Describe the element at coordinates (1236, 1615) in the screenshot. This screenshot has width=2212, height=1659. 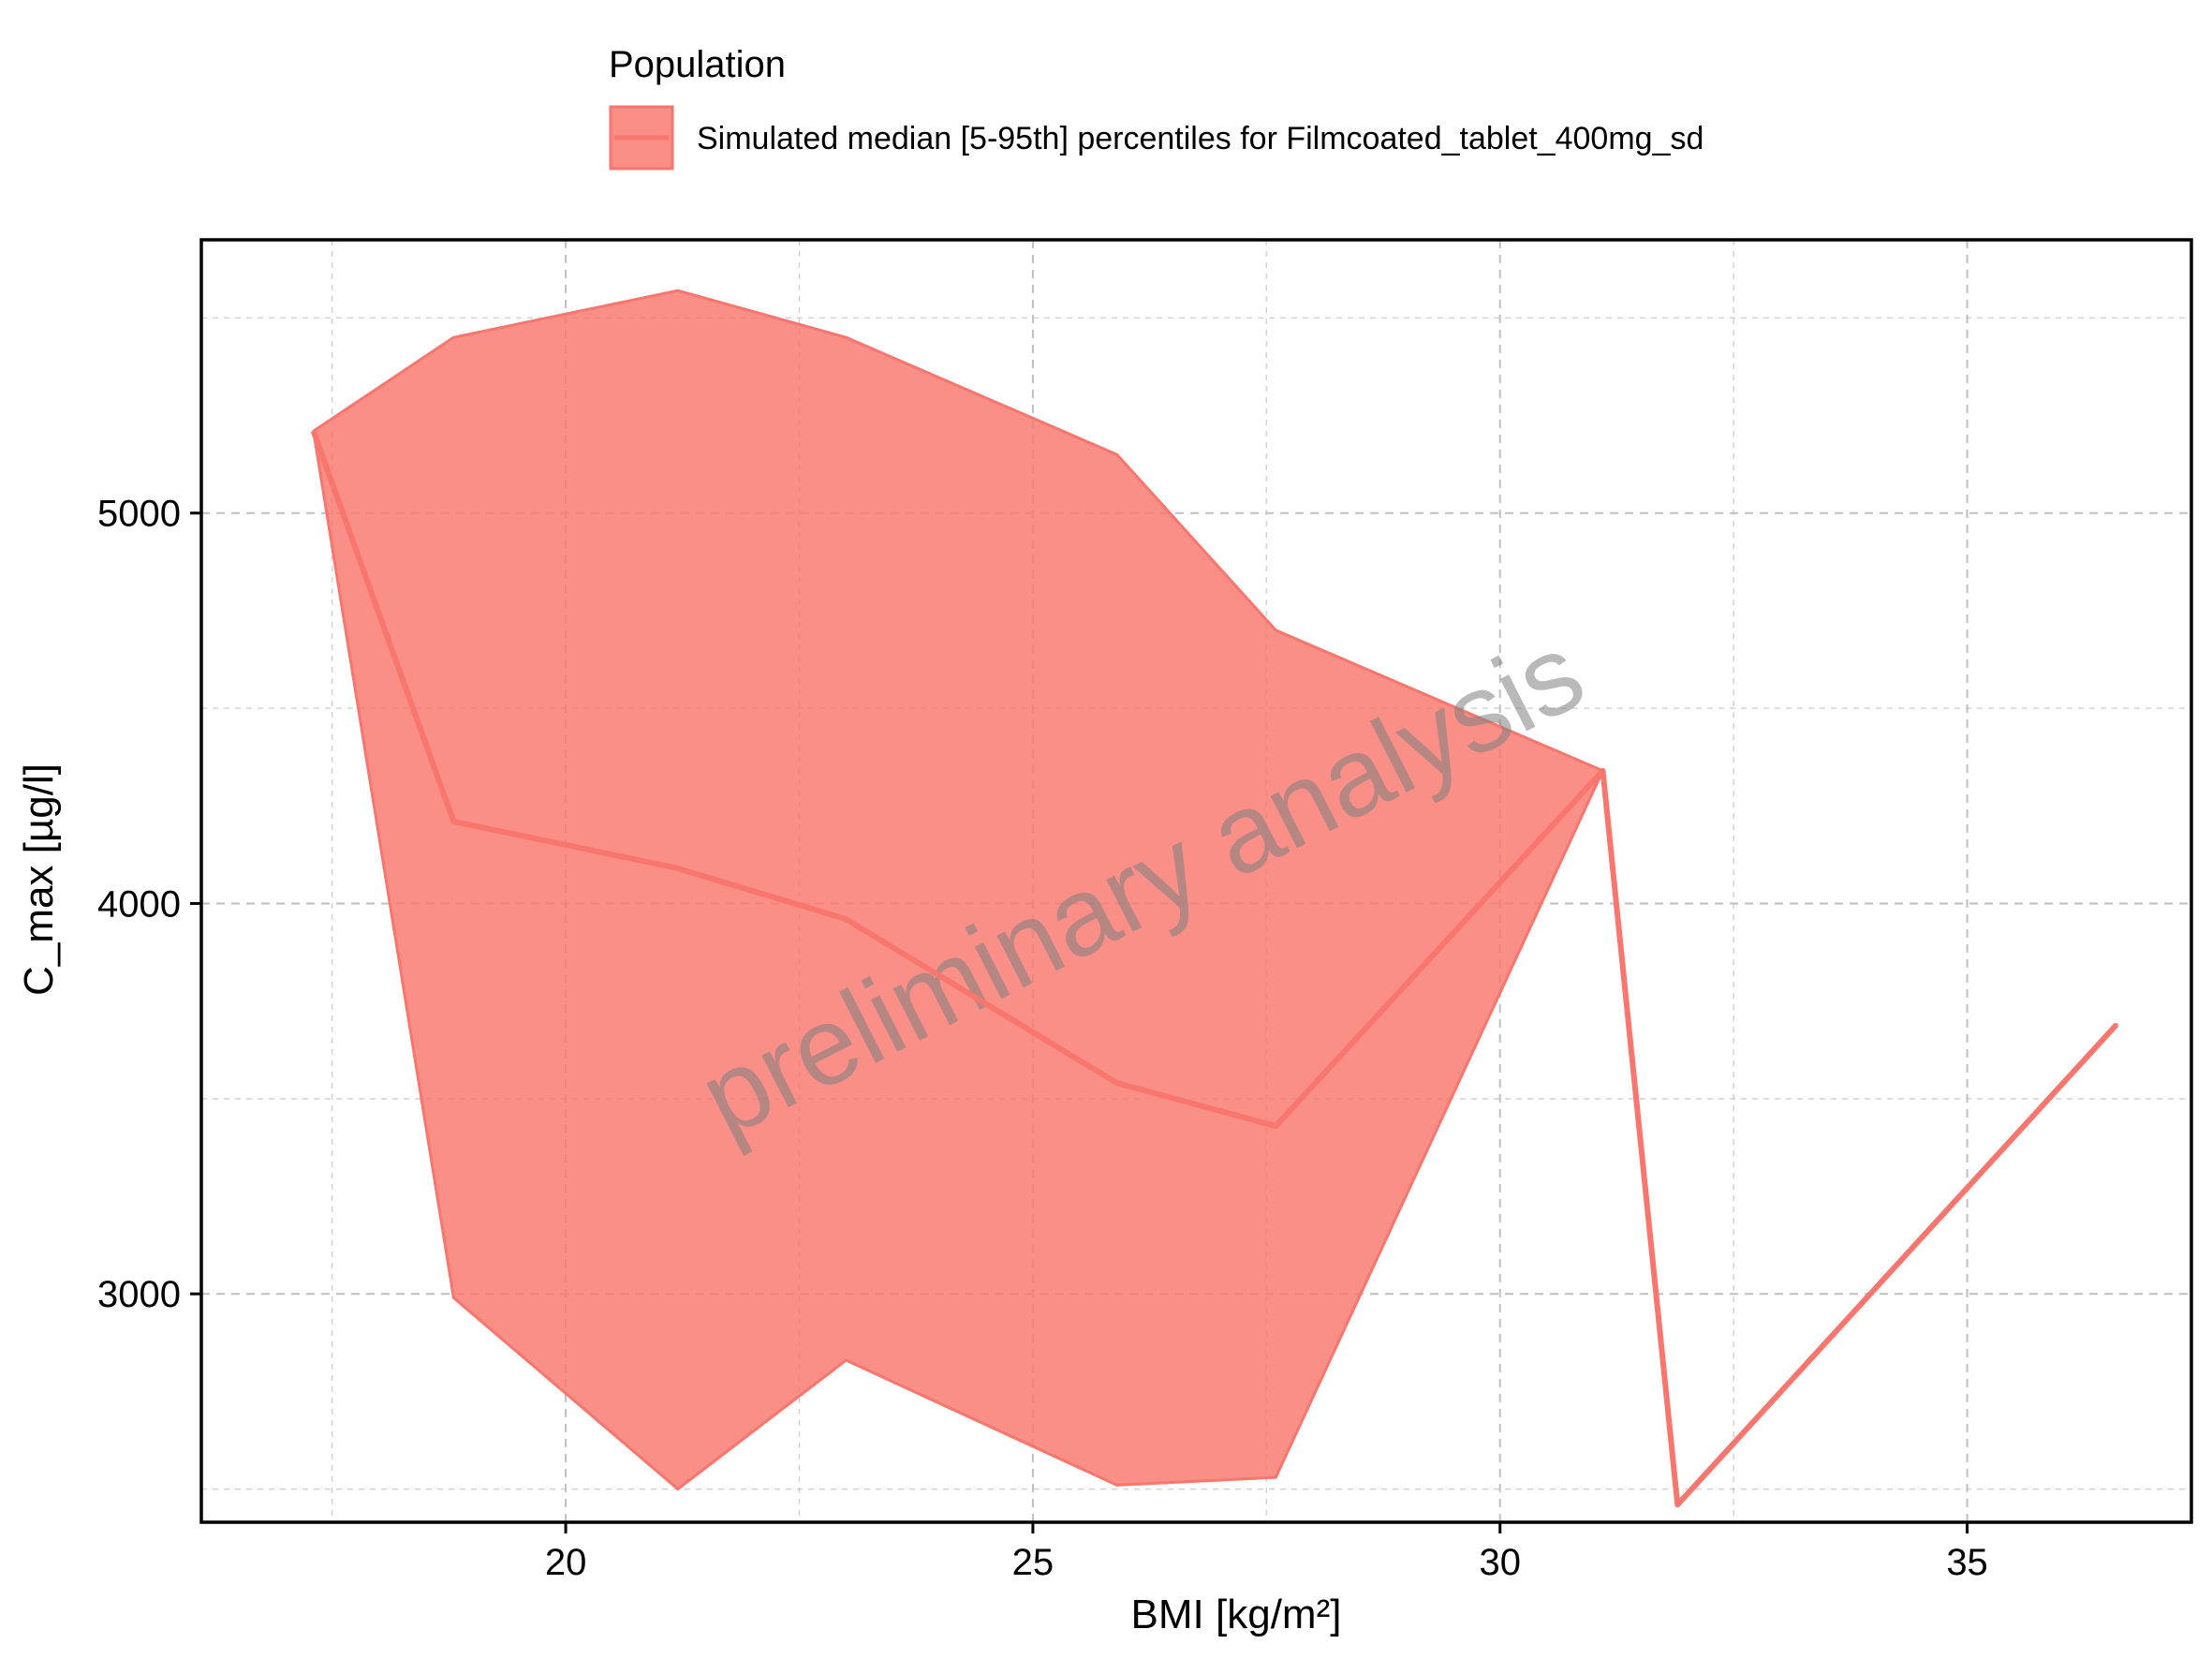
I see `x-axis-label: BMI [kg/m²]` at that location.